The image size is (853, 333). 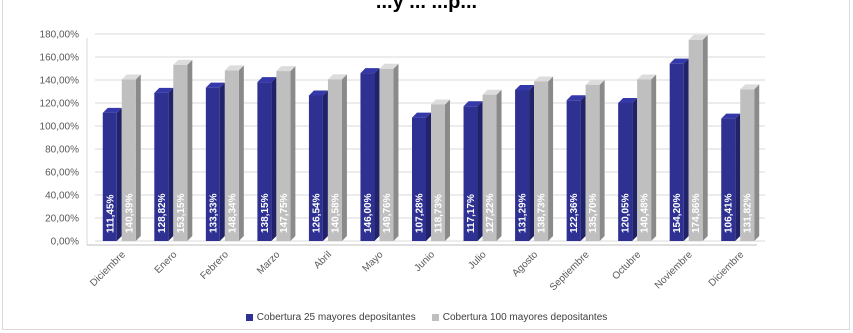 What do you see at coordinates (477, 260) in the screenshot?
I see `x-tick-label: Julio` at bounding box center [477, 260].